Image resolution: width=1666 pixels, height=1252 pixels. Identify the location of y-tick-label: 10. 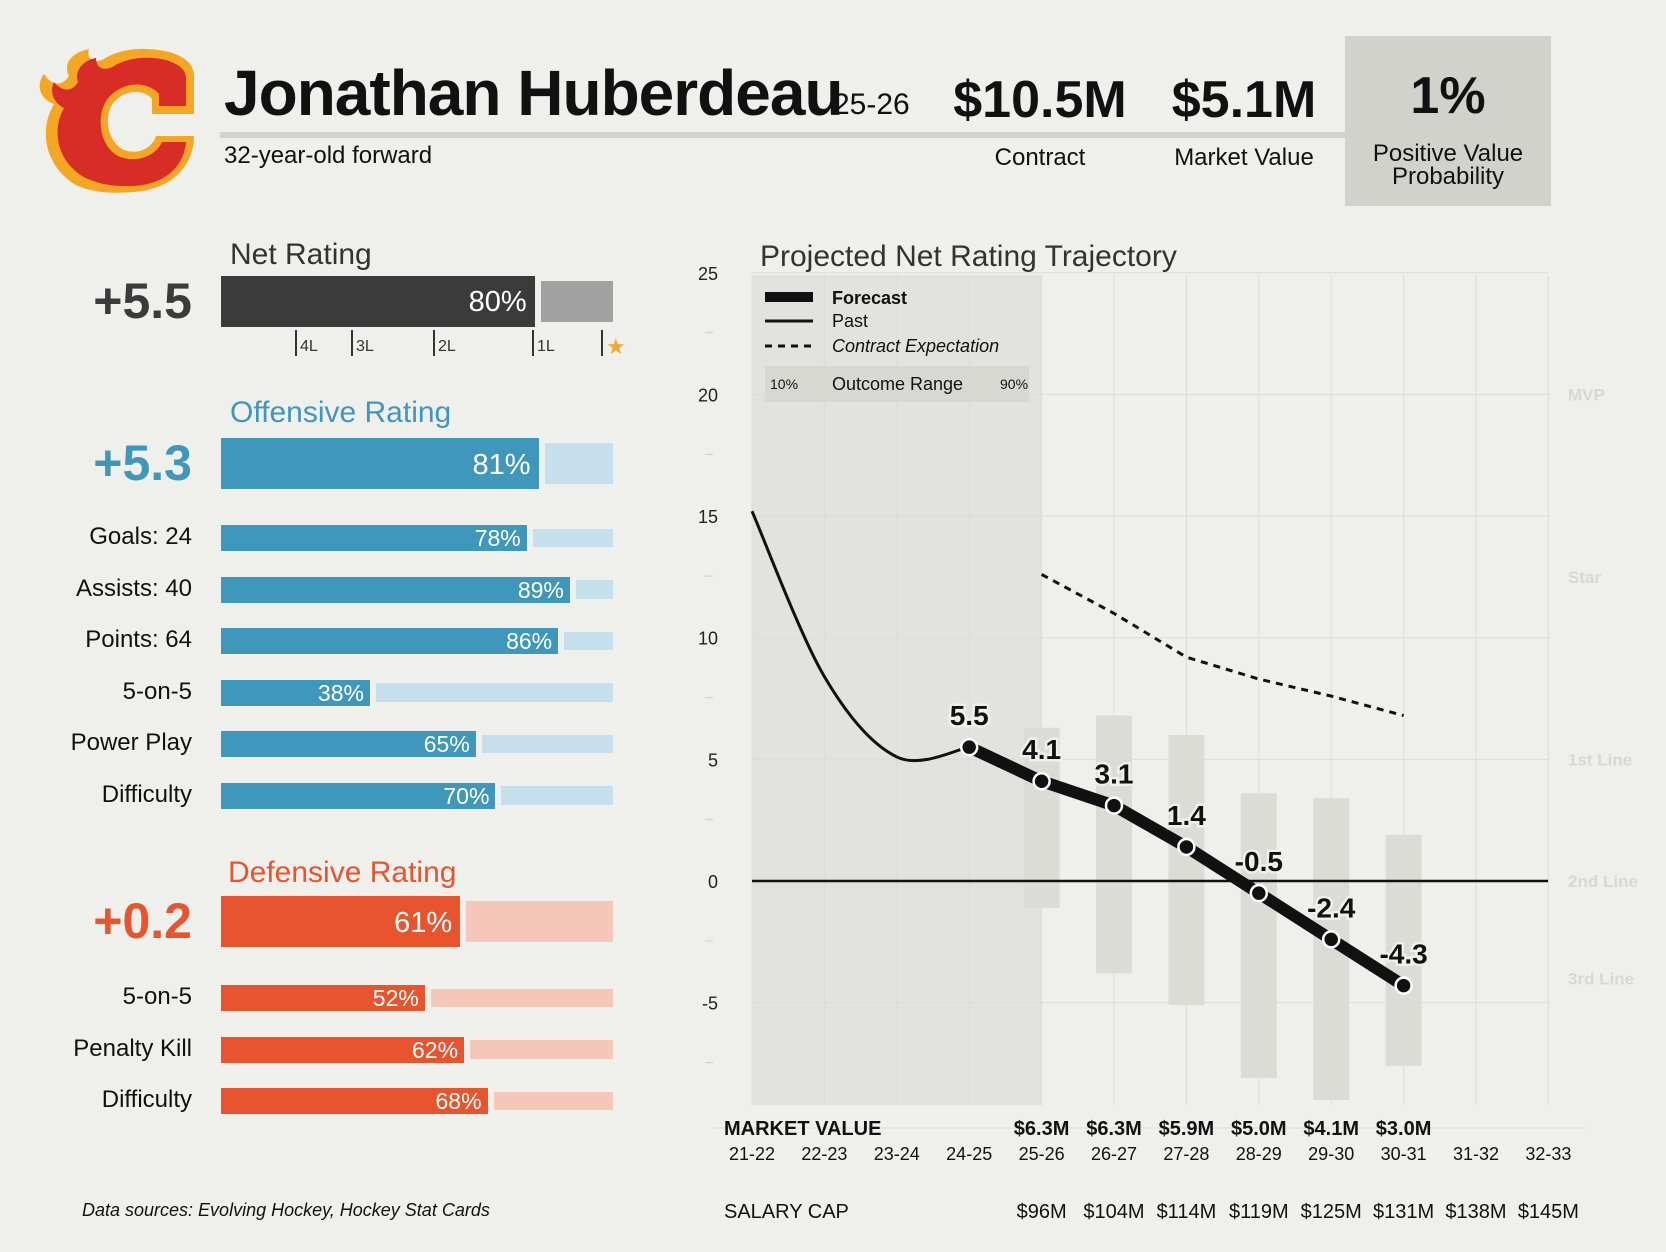
(708, 639).